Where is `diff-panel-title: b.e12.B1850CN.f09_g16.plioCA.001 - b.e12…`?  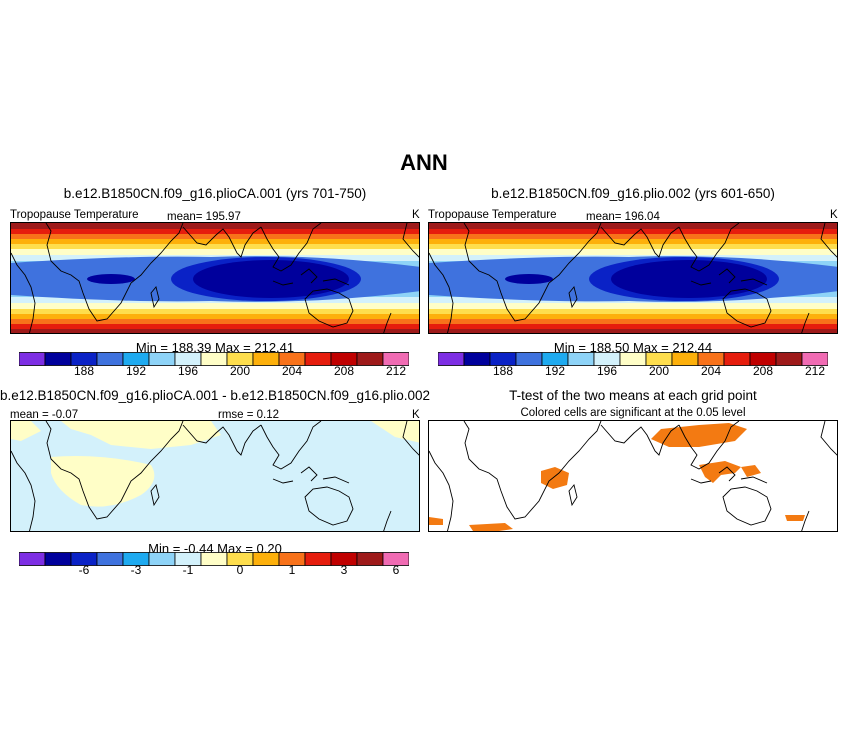
diff-panel-title: b.e12.B1850CN.f09_g16.plioCA.001 - b.e12… is located at coordinates (215, 395).